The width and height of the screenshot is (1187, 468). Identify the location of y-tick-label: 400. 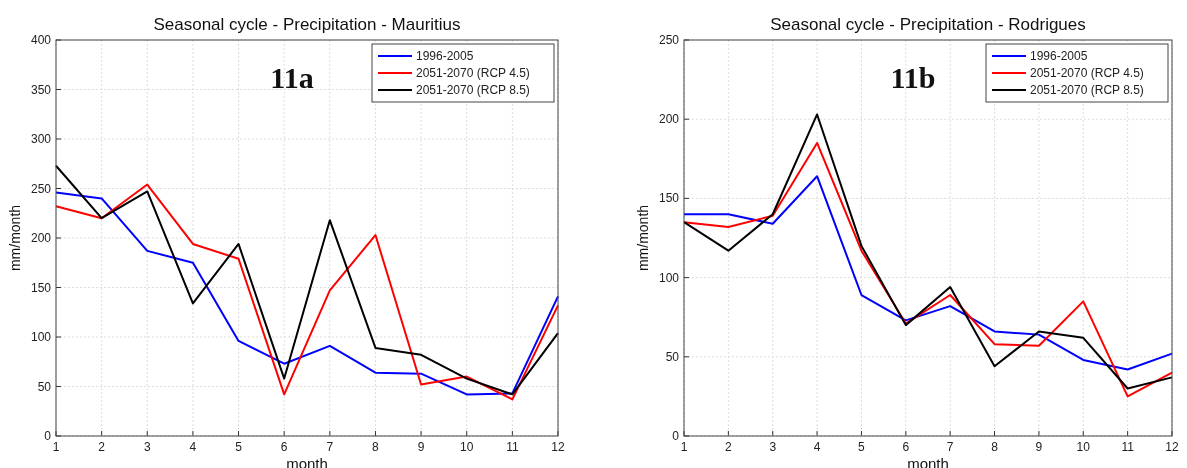
(41, 40).